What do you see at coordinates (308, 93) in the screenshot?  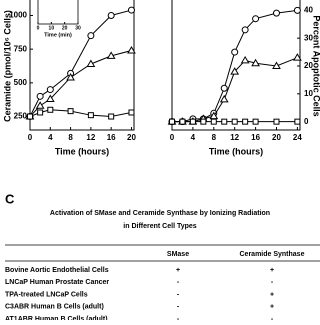 I see `y-tick-label: 10` at bounding box center [308, 93].